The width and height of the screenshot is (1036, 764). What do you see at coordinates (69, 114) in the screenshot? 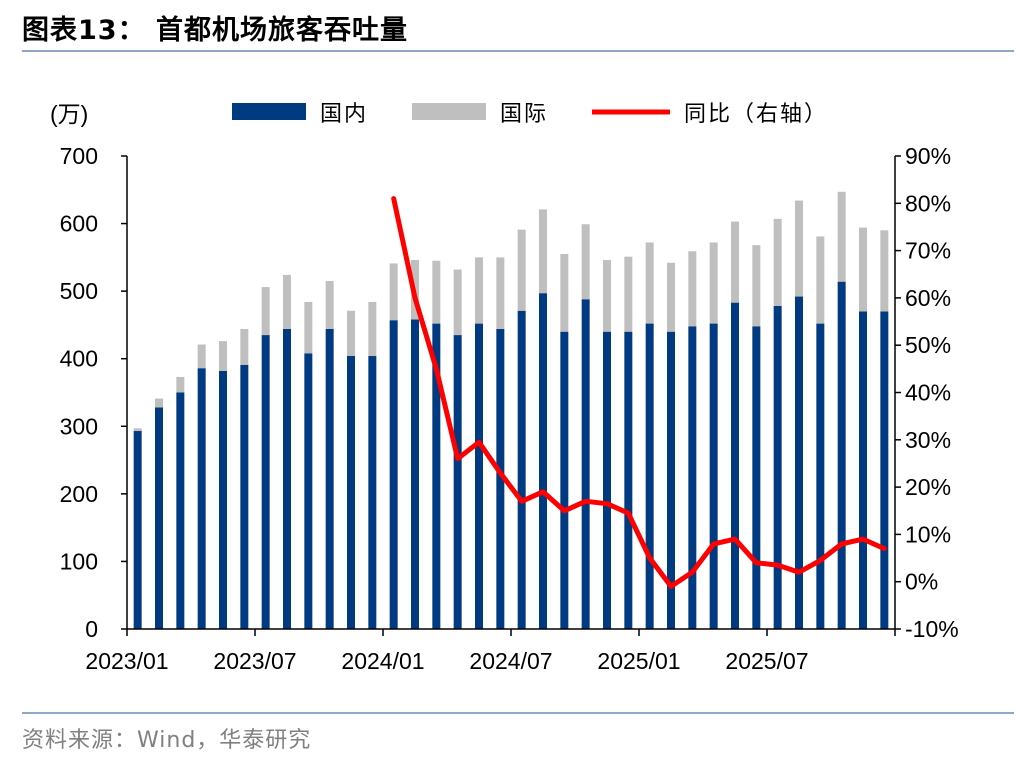
I see `y-axis-unit-label: (万)` at bounding box center [69, 114].